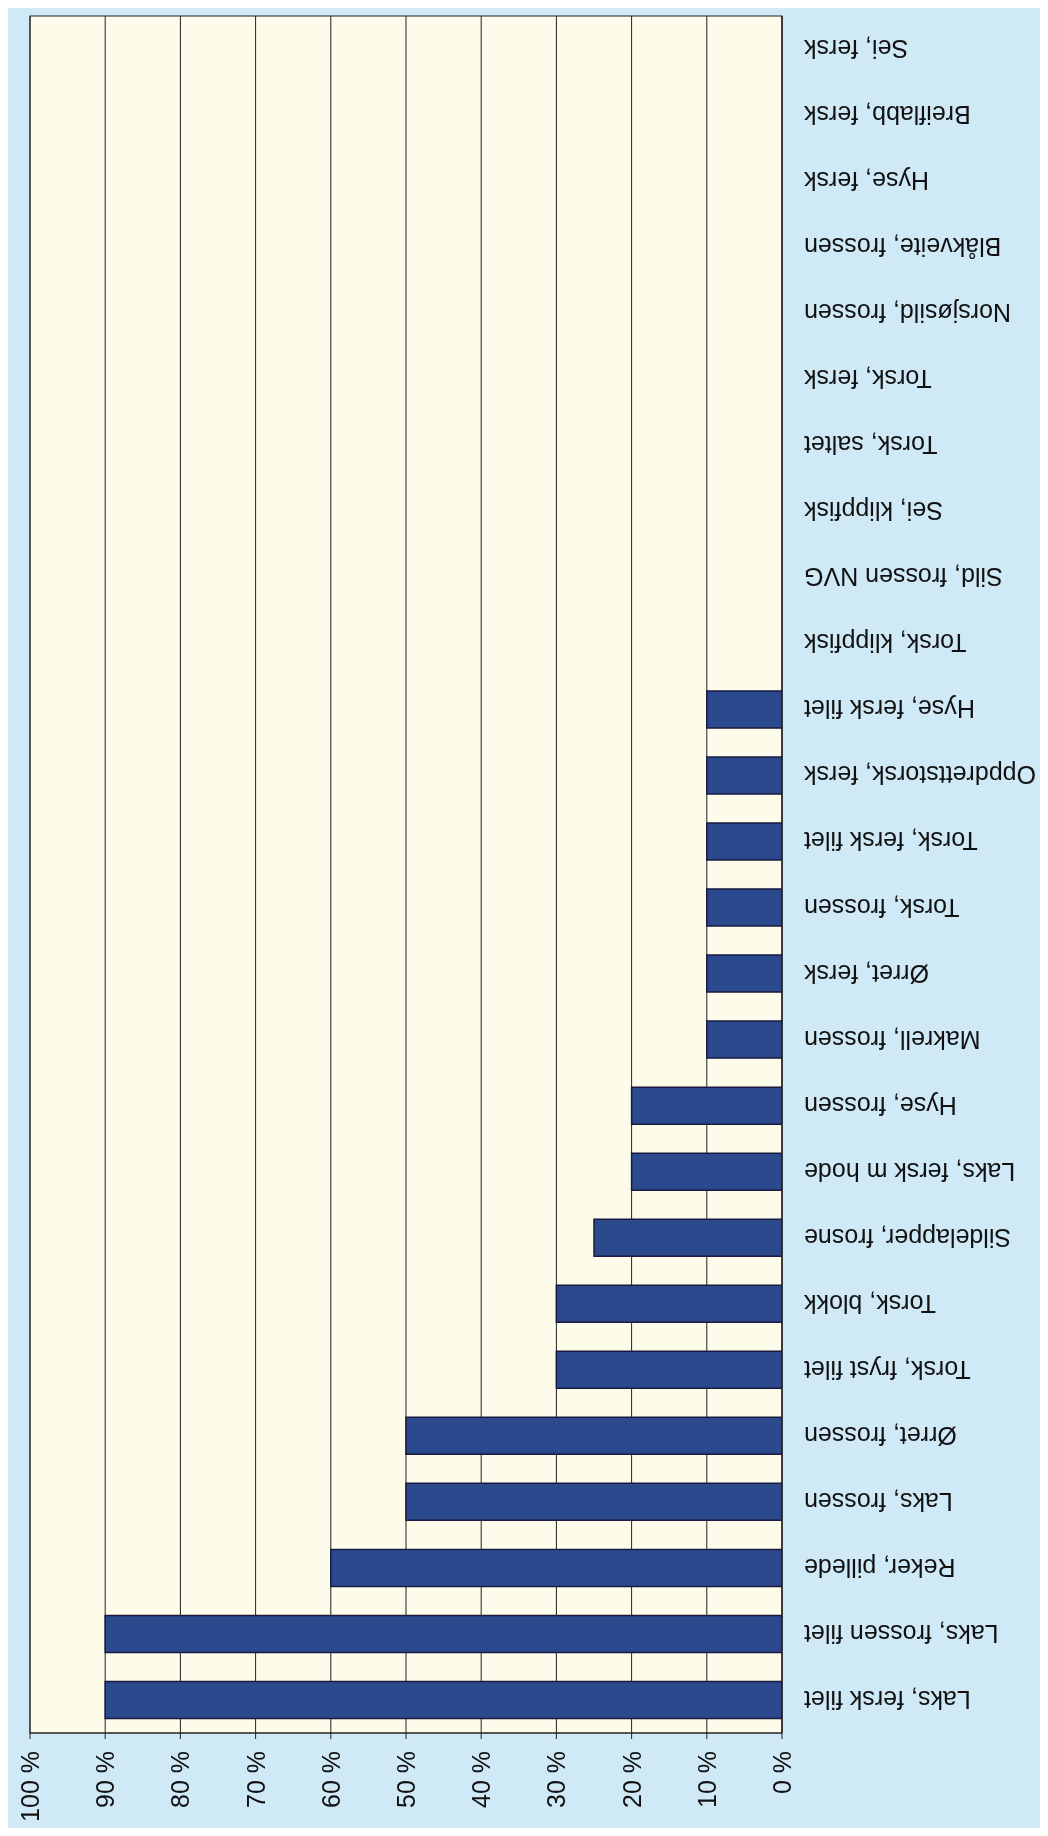 This screenshot has height=1836, width=1048. What do you see at coordinates (105, 1779) in the screenshot?
I see `x-tick-label: 90 %` at bounding box center [105, 1779].